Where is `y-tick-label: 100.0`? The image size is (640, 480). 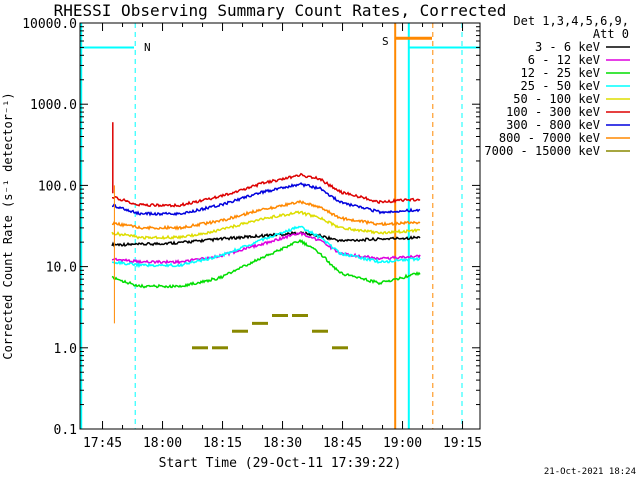 y-tick-label: 100.0 is located at coordinates (57, 186).